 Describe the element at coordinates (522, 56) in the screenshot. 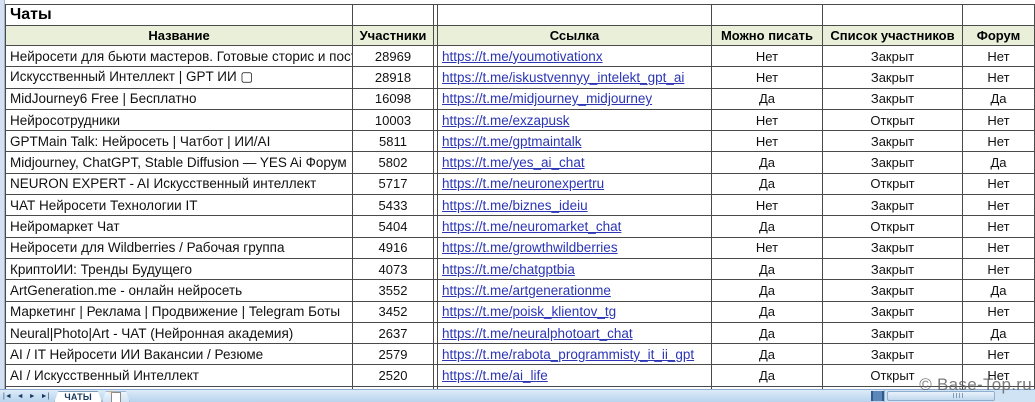

I see `chat-link: https://t.me/youmotivationx` at that location.